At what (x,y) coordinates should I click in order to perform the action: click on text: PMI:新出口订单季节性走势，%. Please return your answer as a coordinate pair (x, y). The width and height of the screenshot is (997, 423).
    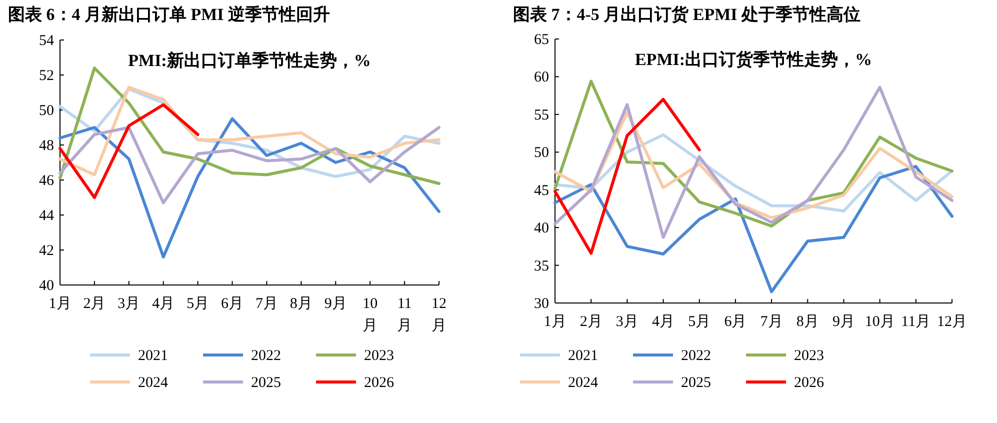
    Looking at the image, I should click on (249, 60).